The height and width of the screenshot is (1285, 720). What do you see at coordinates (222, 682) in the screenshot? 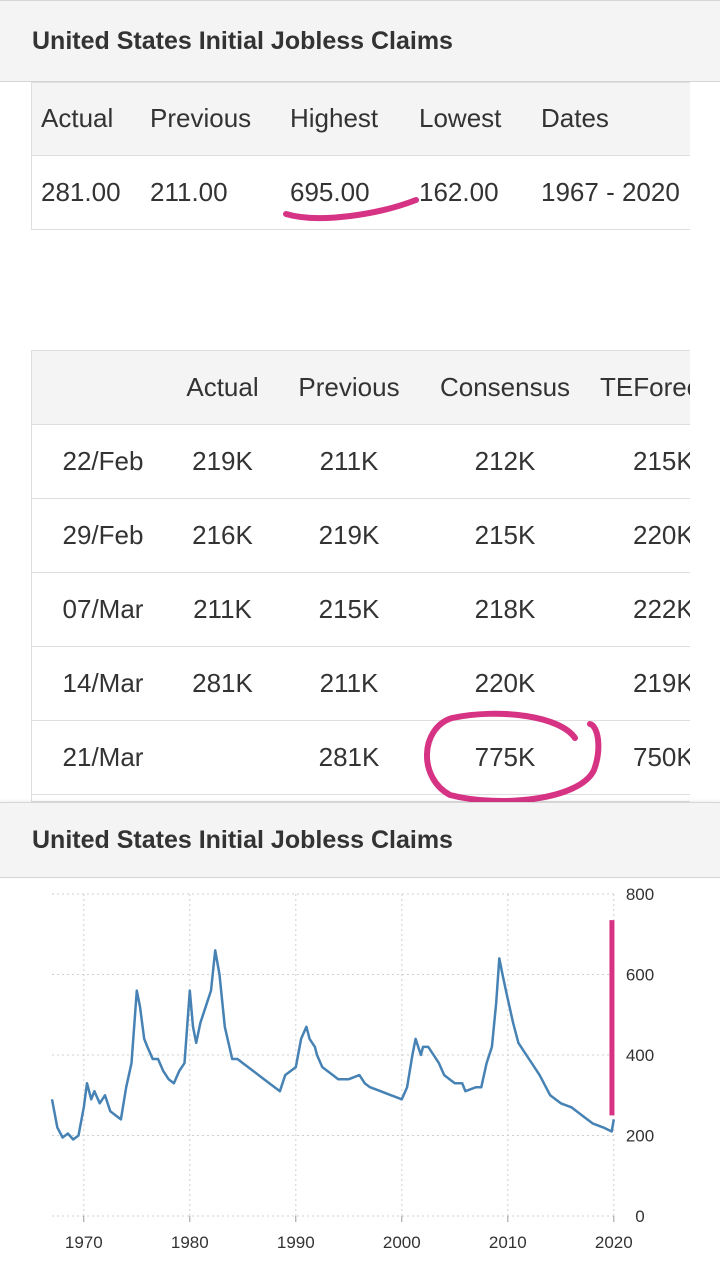
I see `row-actual: 281K` at bounding box center [222, 682].